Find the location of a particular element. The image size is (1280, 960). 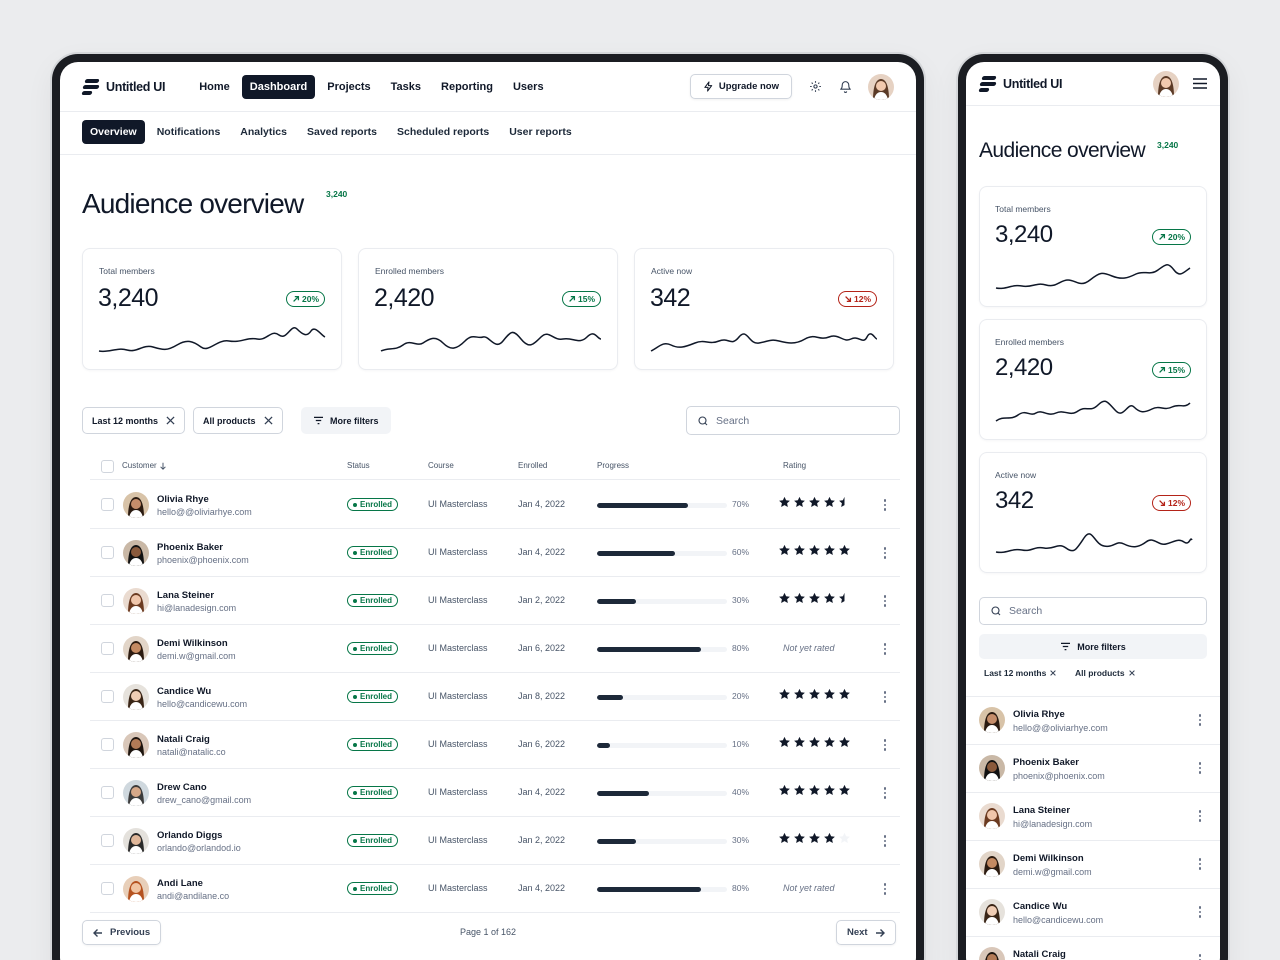

nav-users: Users is located at coordinates (528, 86).